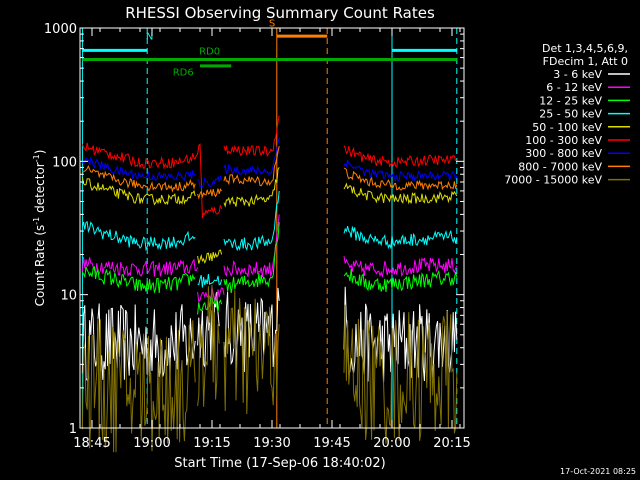 Image resolution: width=640 pixels, height=480 pixels. I want to click on annotation-s: S, so click(272, 23).